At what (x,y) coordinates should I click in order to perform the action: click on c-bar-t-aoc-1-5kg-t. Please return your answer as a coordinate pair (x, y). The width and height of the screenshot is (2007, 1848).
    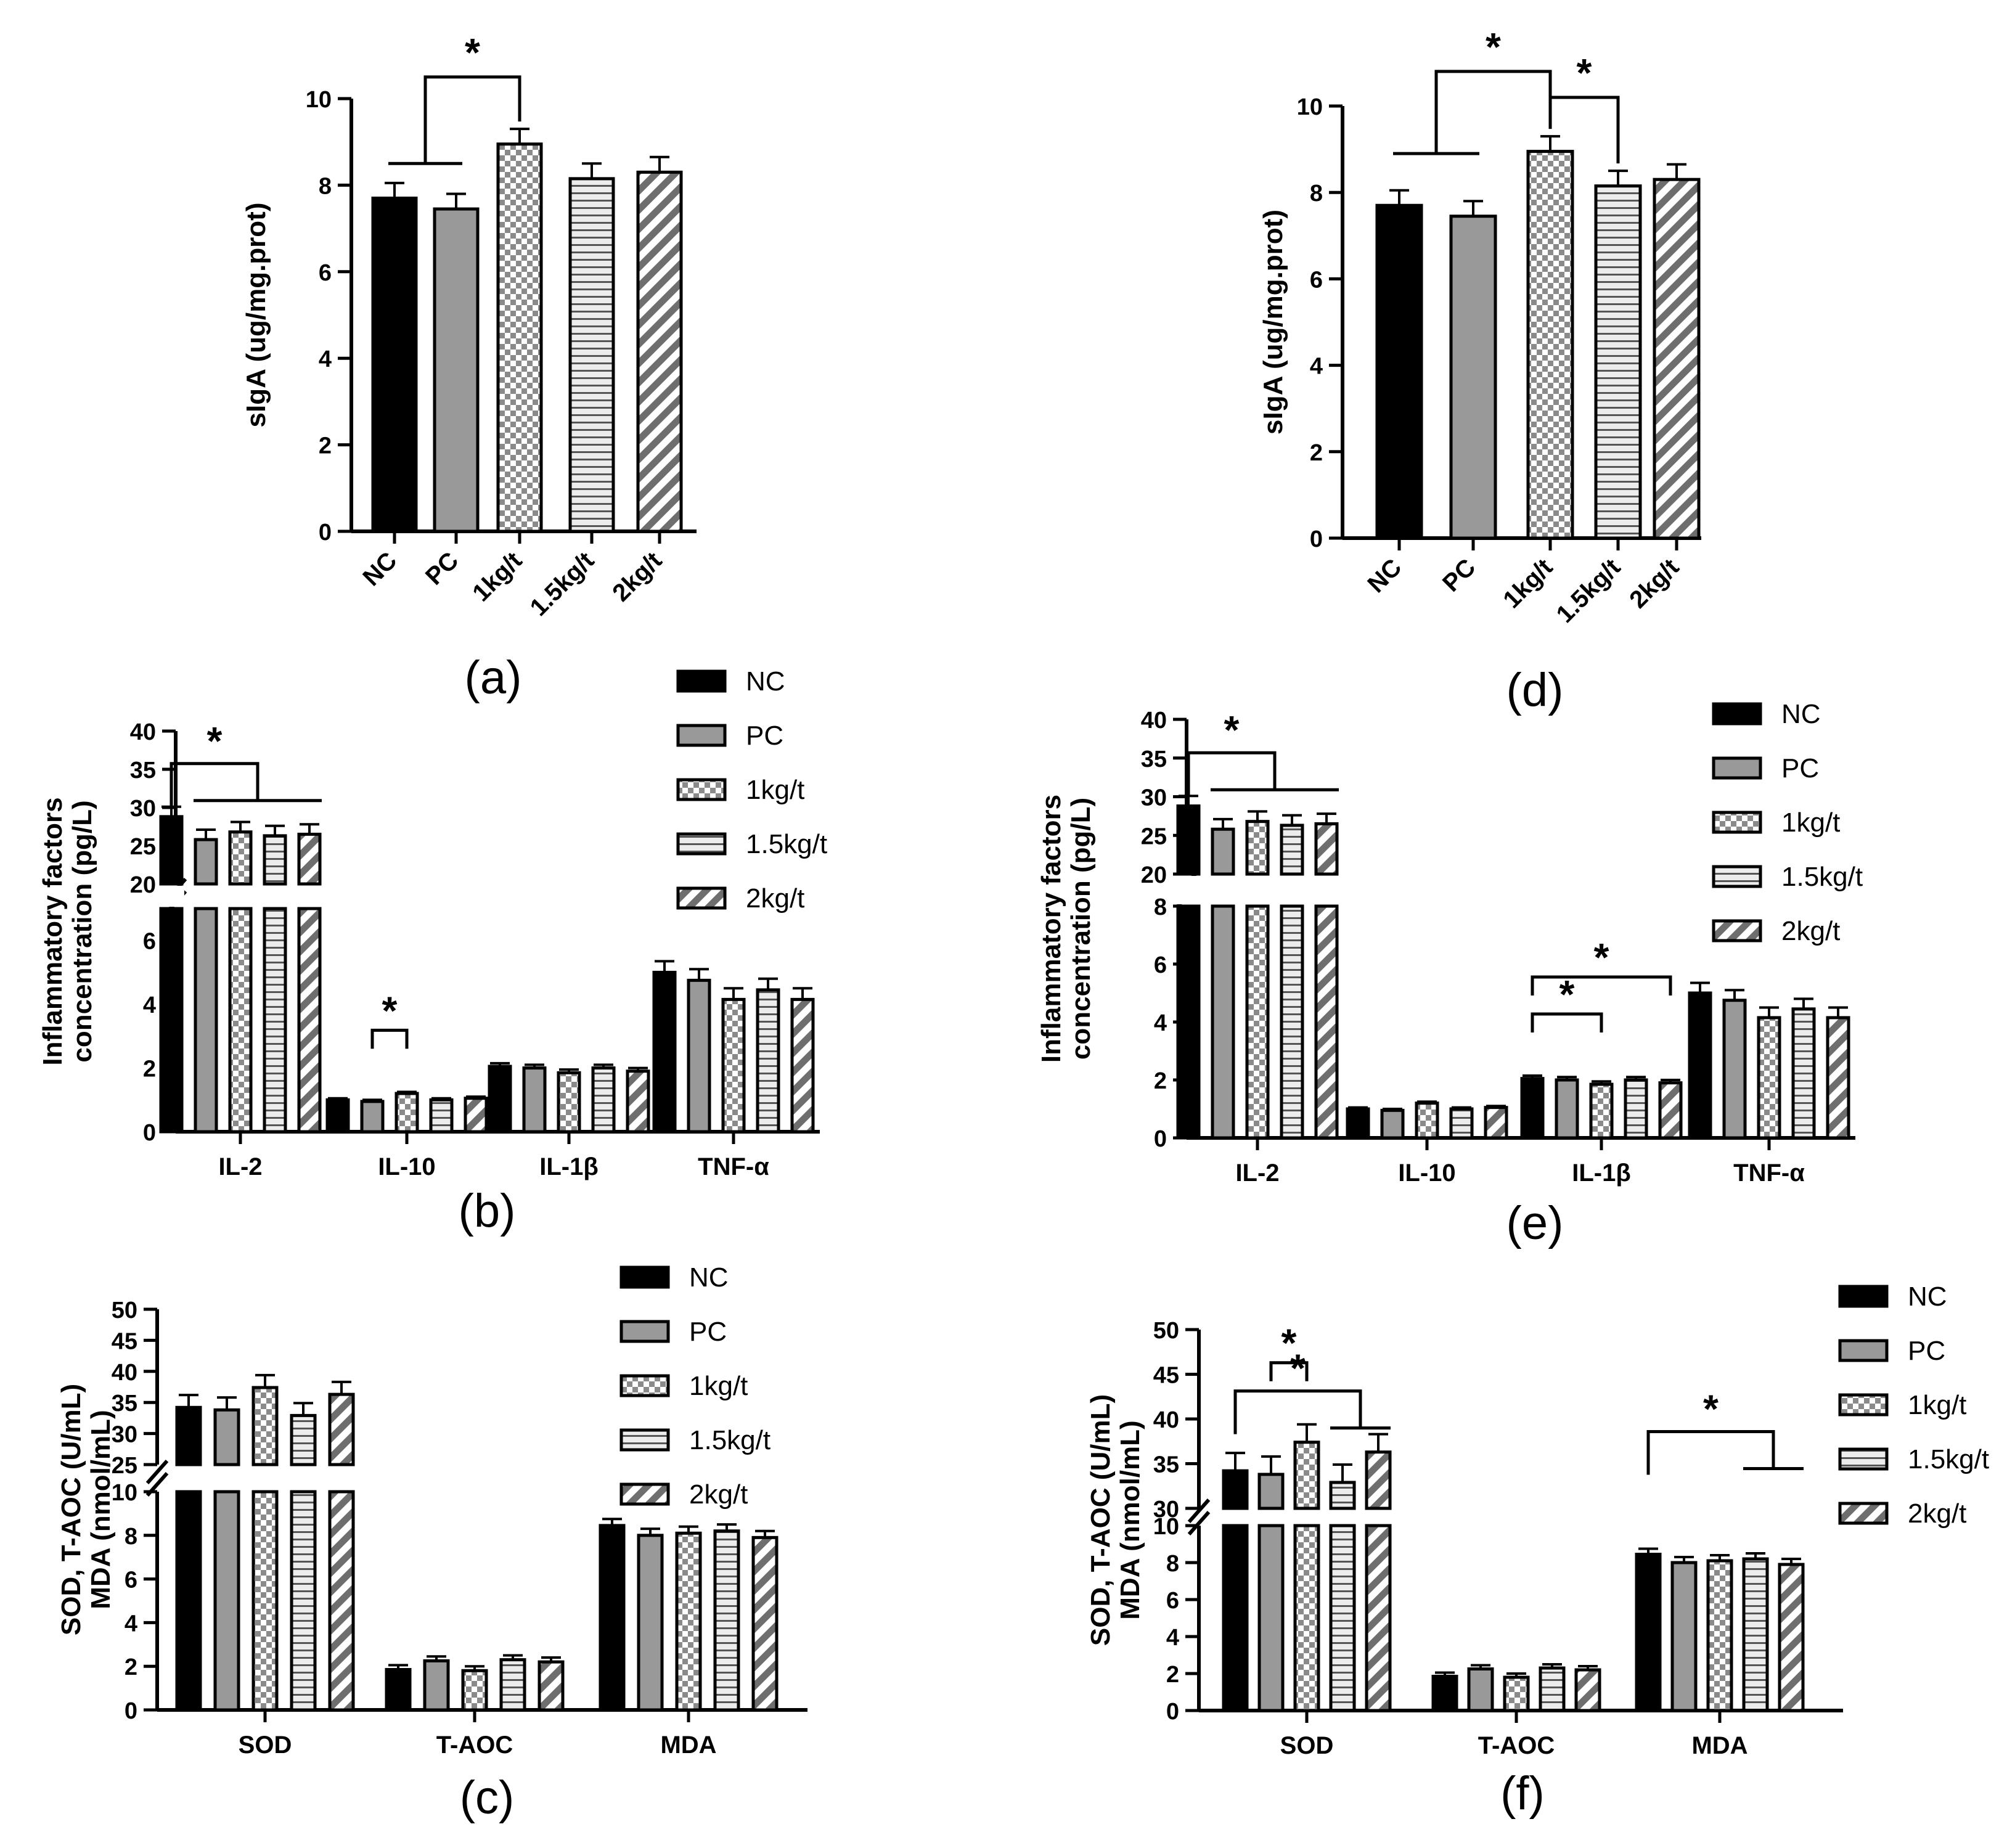
    Looking at the image, I should click on (512, 1685).